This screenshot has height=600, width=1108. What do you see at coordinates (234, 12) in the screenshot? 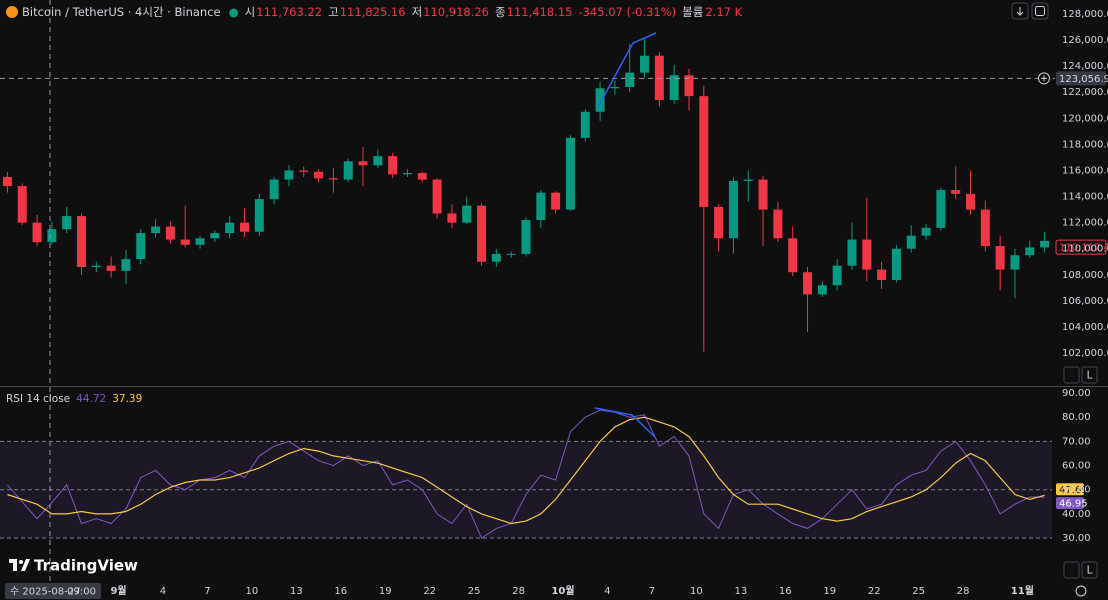
I see `market-status: ●` at bounding box center [234, 12].